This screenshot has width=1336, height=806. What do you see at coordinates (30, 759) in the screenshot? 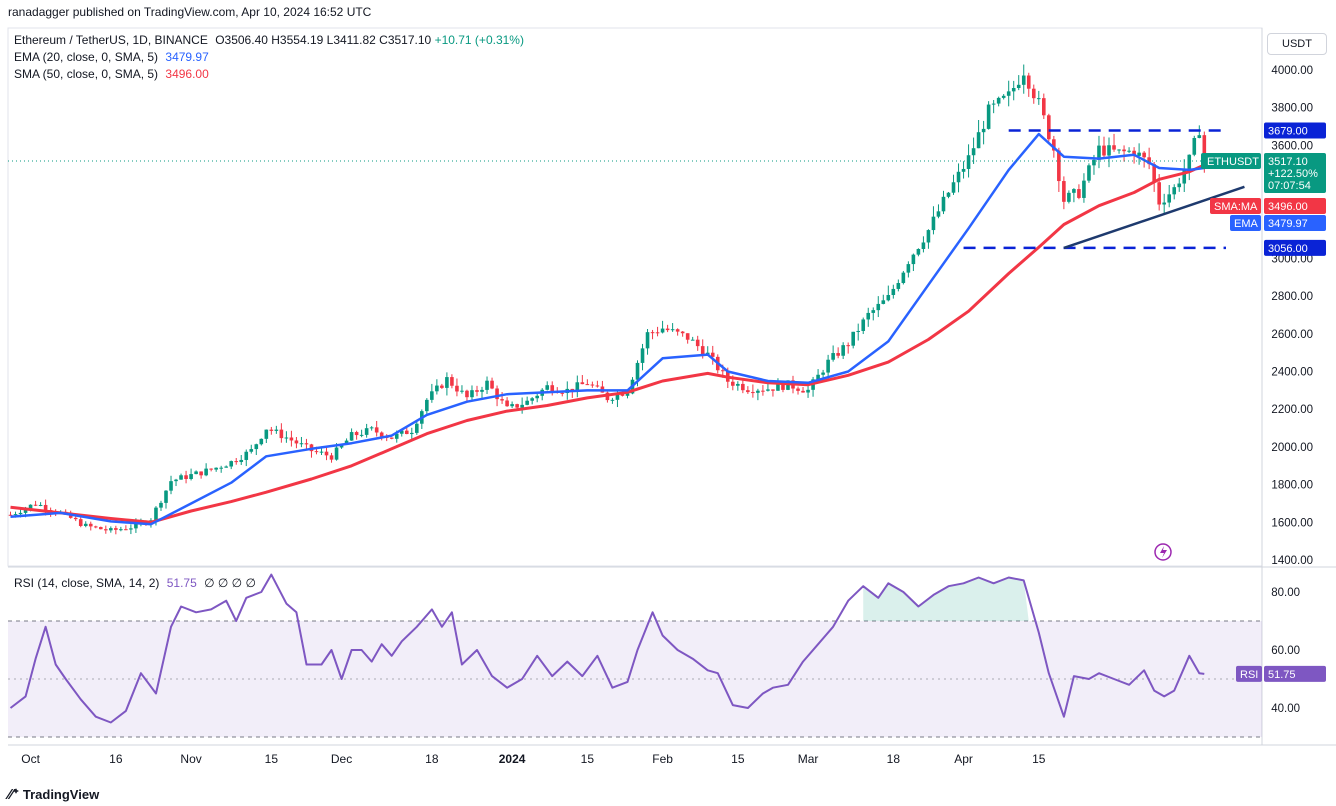
I see `time-tick-0: Oct` at bounding box center [30, 759].